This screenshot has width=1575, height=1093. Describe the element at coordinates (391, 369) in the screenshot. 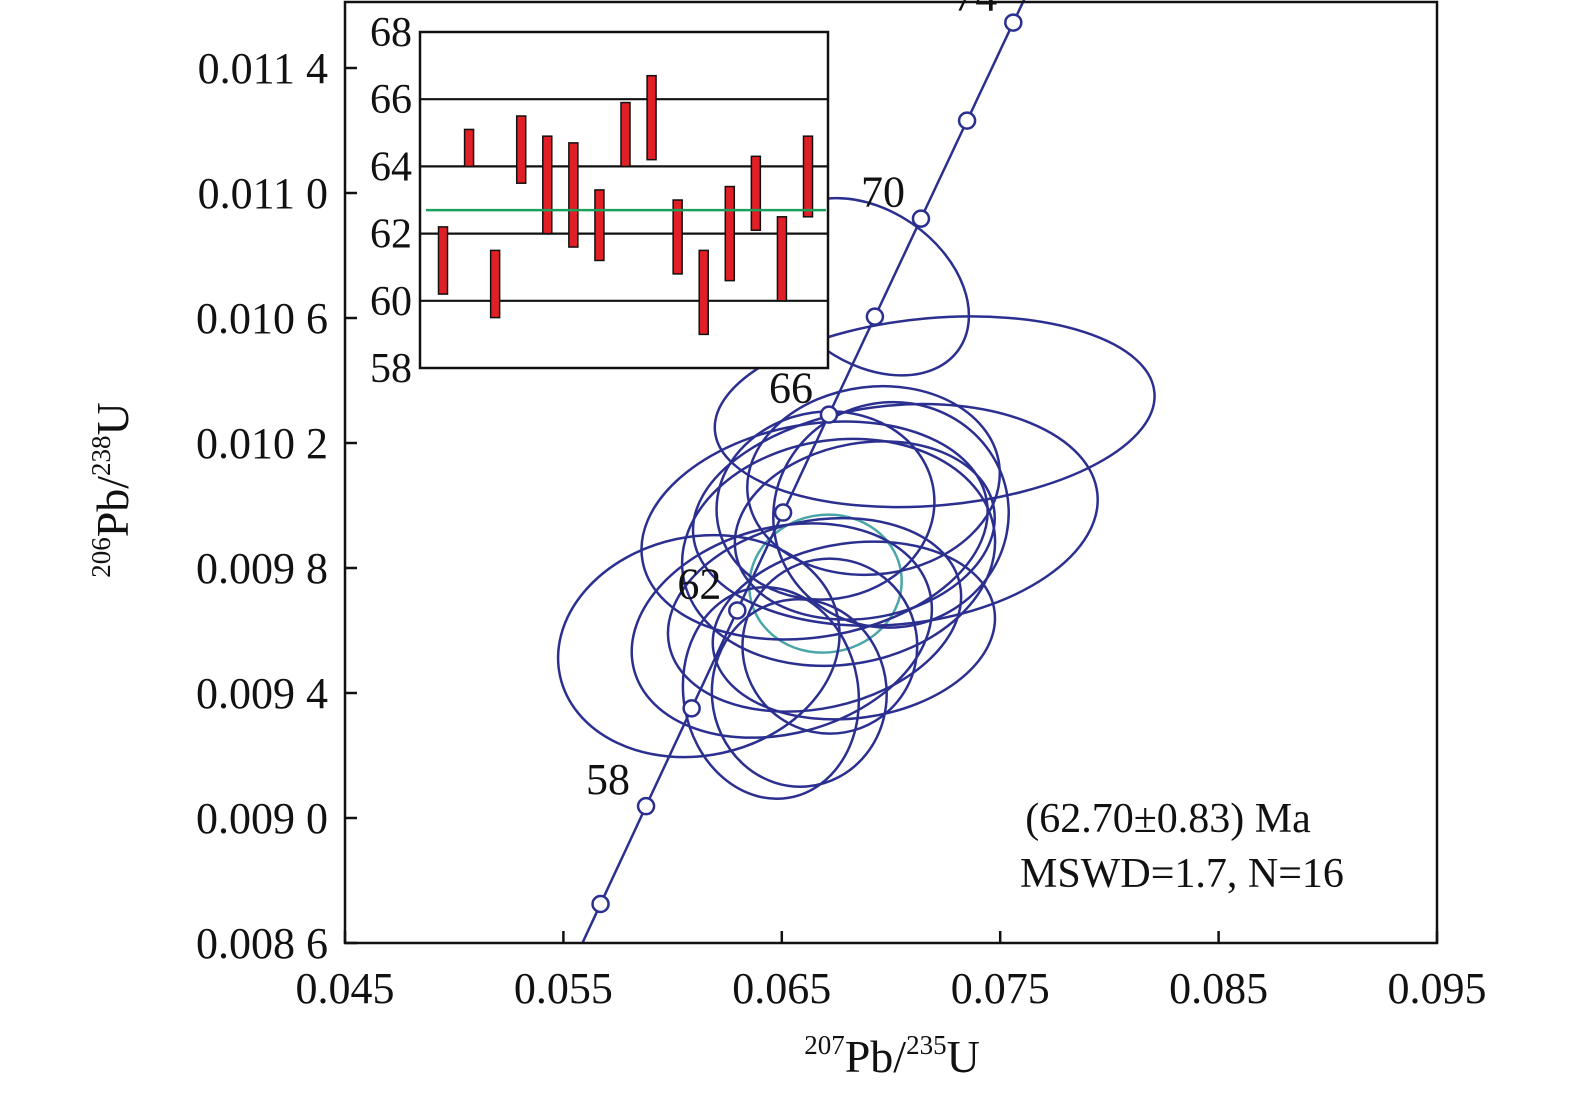

I see `inset-y-tick-label: 58` at that location.